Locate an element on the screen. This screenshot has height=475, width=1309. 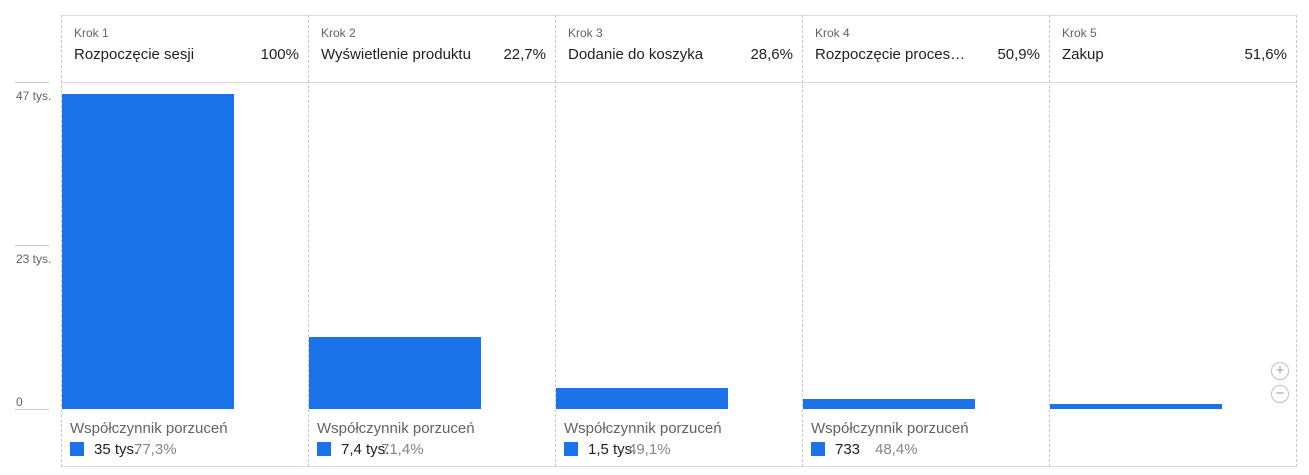
abandonment-rate: 49,1% is located at coordinates (649, 449).